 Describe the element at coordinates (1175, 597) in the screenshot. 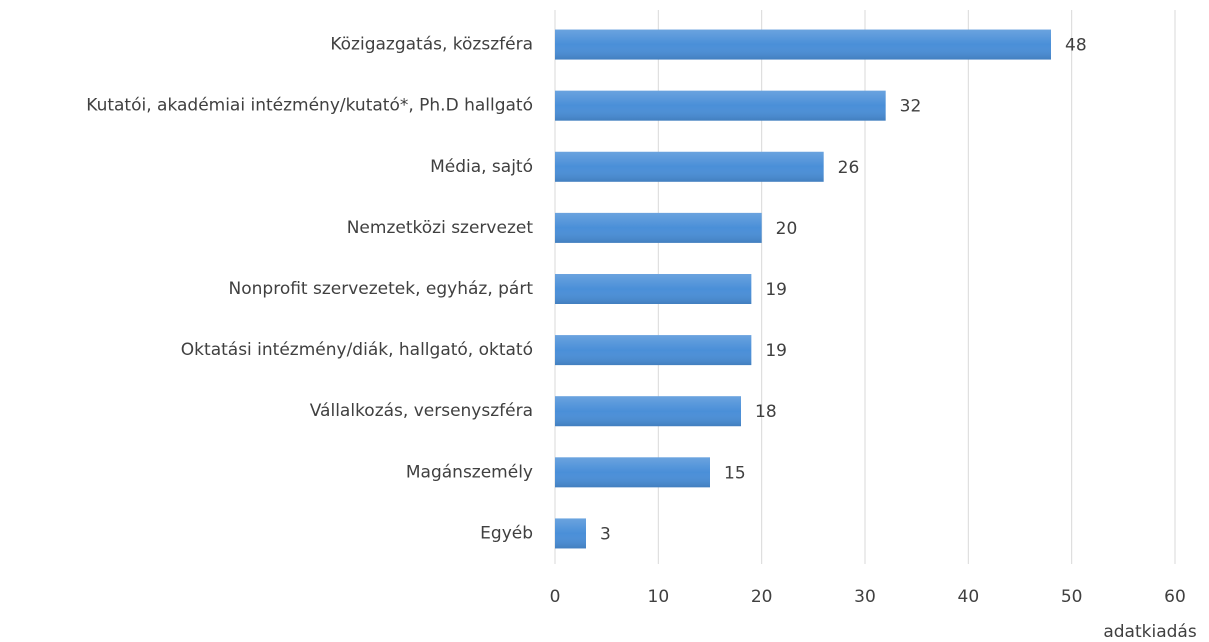

I see `x-tick-label: 60` at that location.